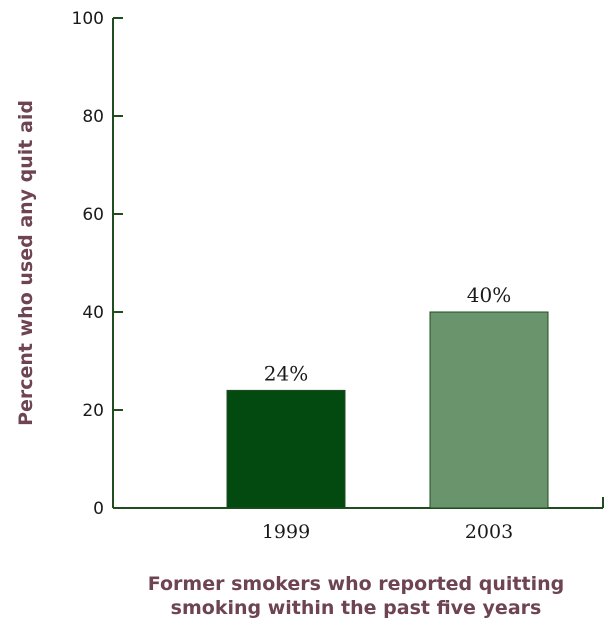  What do you see at coordinates (93, 117) in the screenshot?
I see `y-tick-label: 80` at bounding box center [93, 117].